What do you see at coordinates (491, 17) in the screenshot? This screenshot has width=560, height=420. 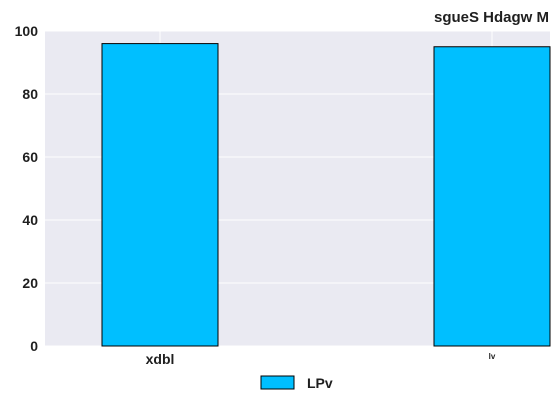 I see `chart-title: sgueS Hdagw M` at bounding box center [491, 17].